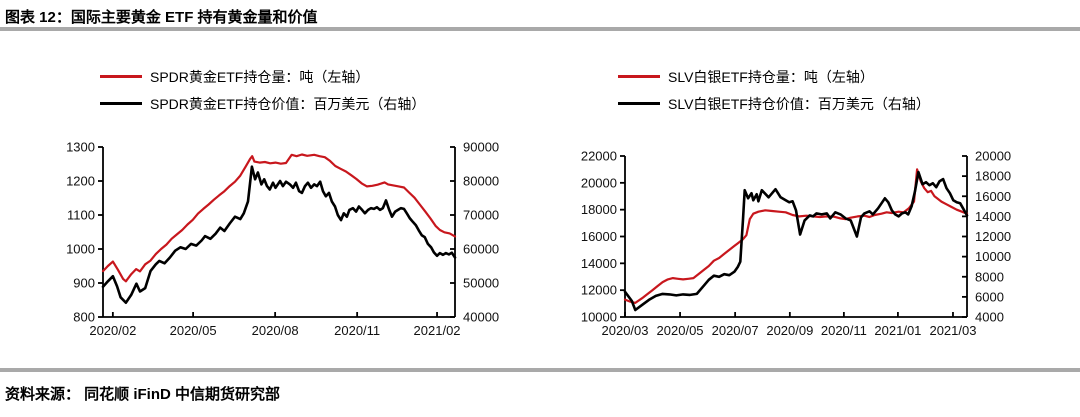 The width and height of the screenshot is (1080, 417). What do you see at coordinates (993, 196) in the screenshot?
I see `right-axis-tick-label: 16000` at bounding box center [993, 196].